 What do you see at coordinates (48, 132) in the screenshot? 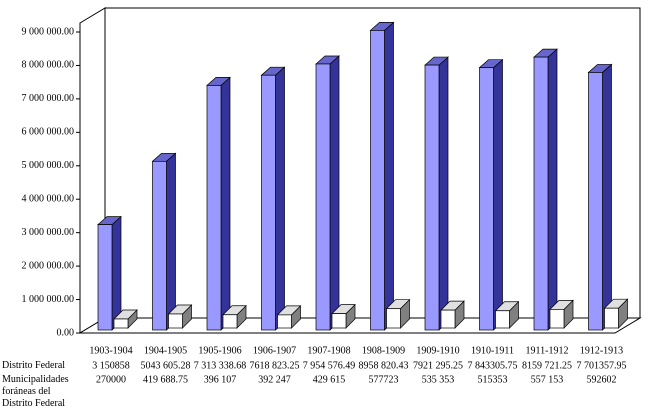
I see `y-tick-label: 6 000 000.00` at bounding box center [48, 132].